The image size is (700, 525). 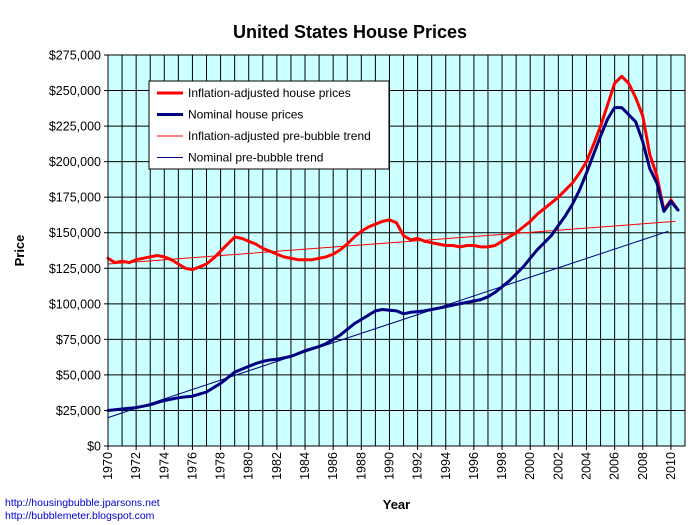 I want to click on x-tick-label: 1988, so click(x=361, y=466).